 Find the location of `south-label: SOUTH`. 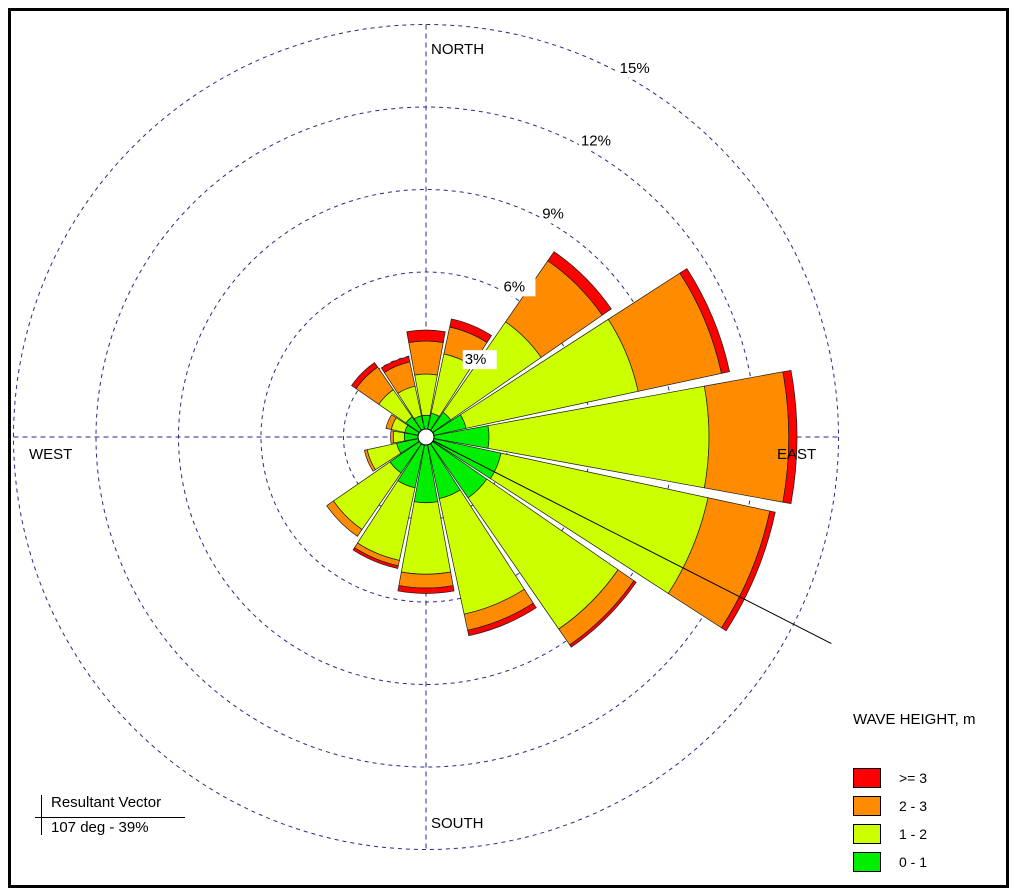

south-label: SOUTH is located at coordinates (457, 823).